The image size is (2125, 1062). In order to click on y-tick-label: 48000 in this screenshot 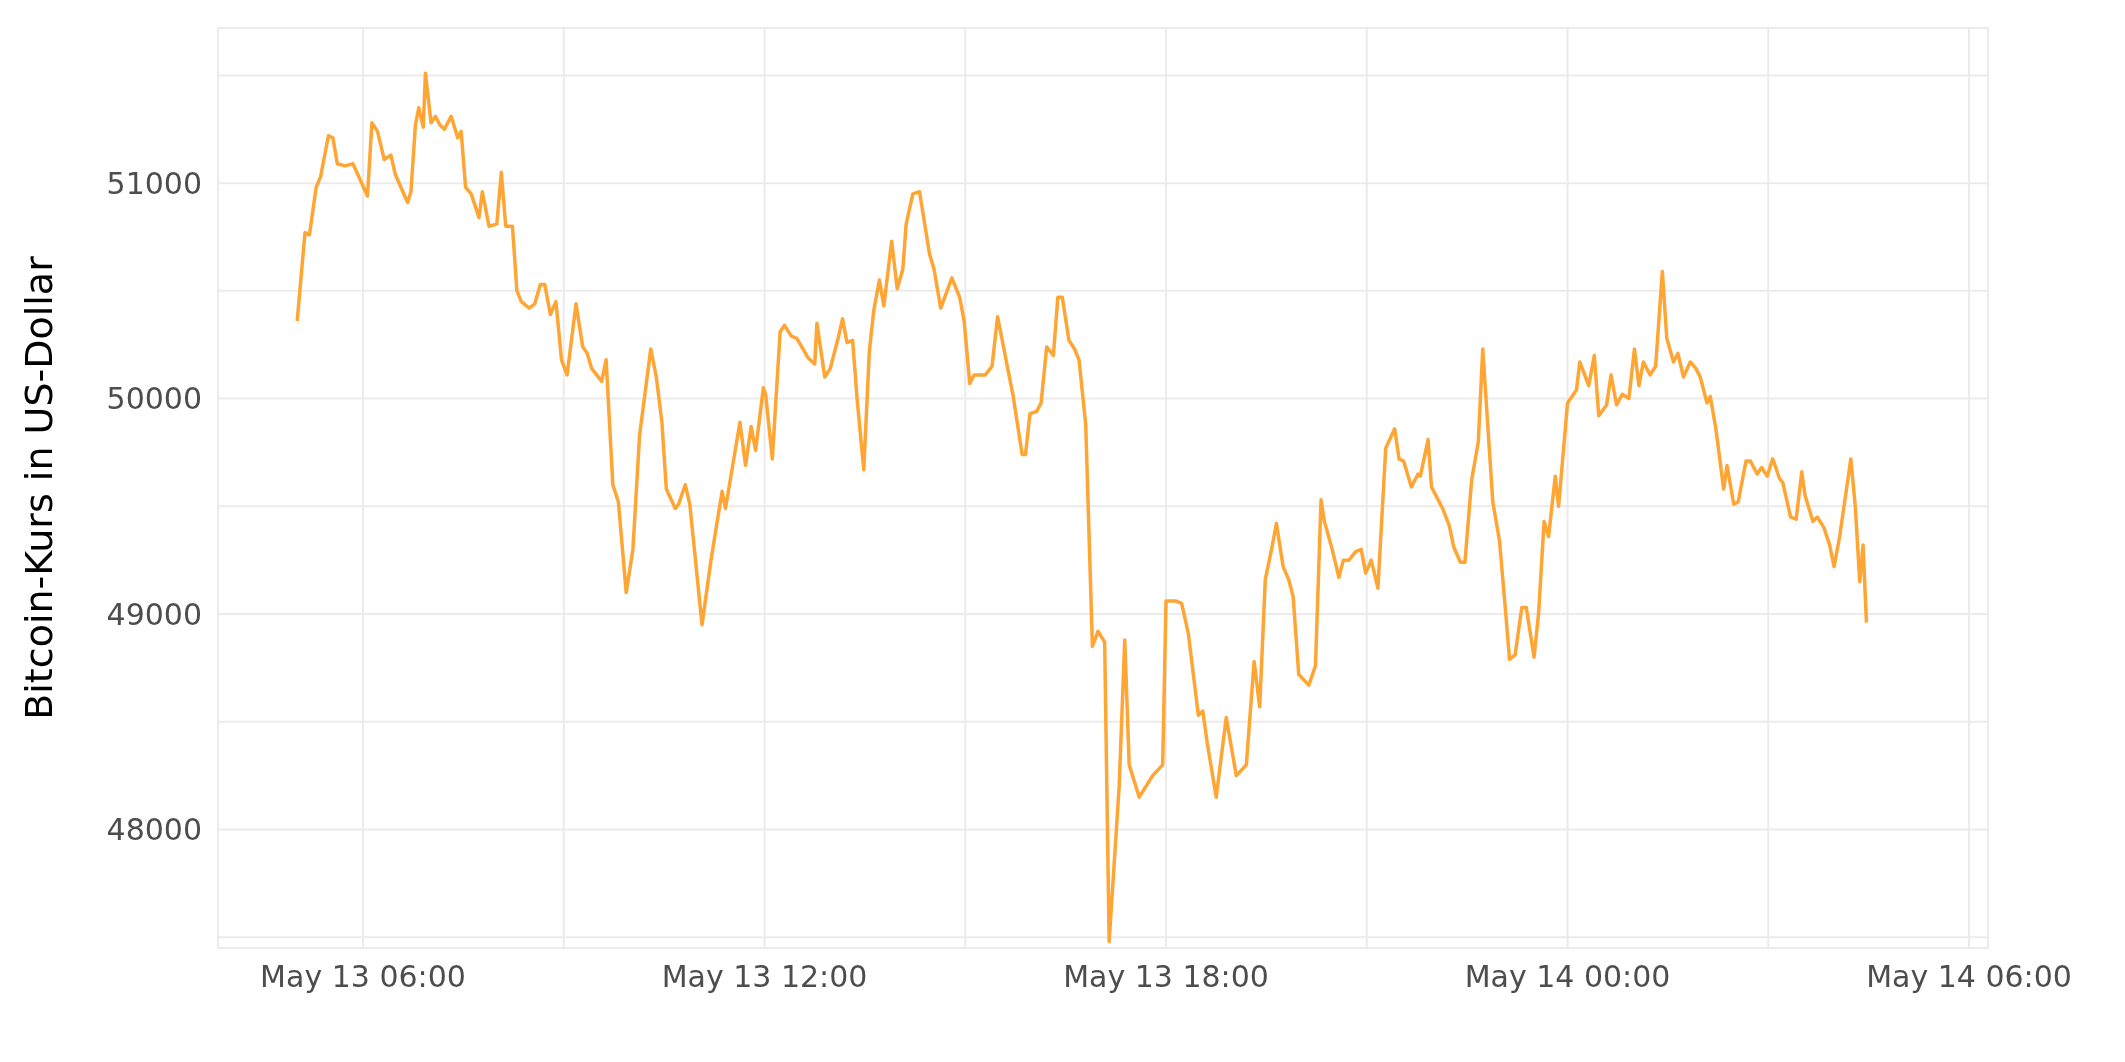, I will do `click(154, 830)`.